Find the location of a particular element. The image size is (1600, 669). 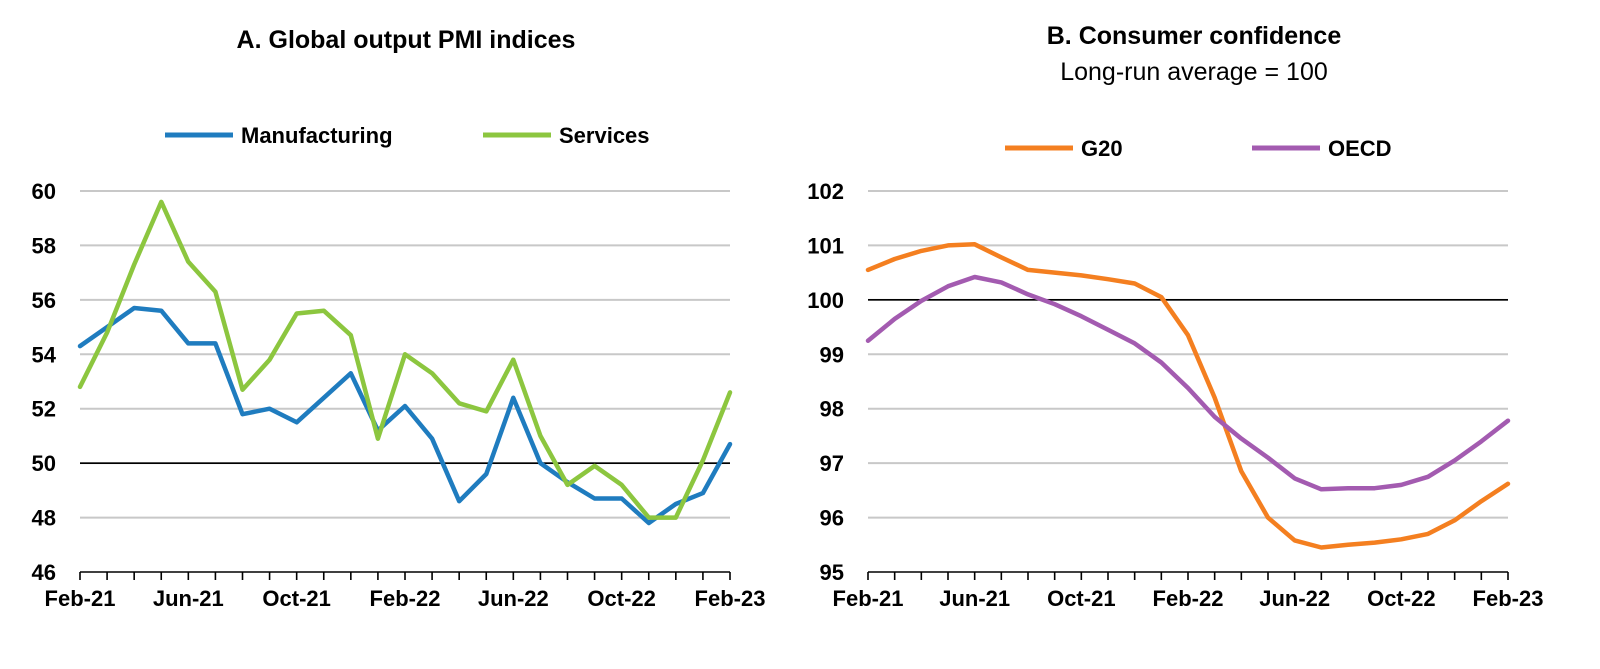

y-tick-a-46: 46 is located at coordinates (44, 572).